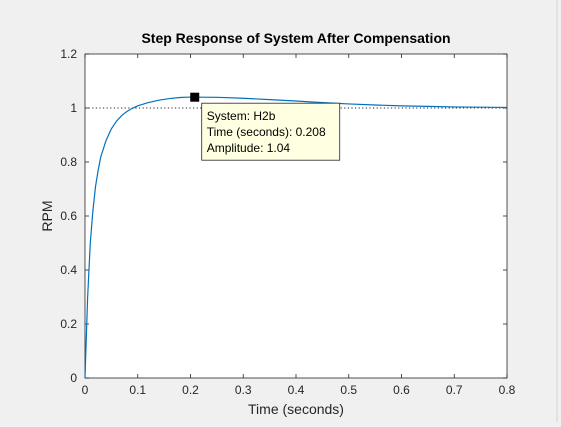  What do you see at coordinates (73, 108) in the screenshot?
I see `y-tick-label: 1` at bounding box center [73, 108].